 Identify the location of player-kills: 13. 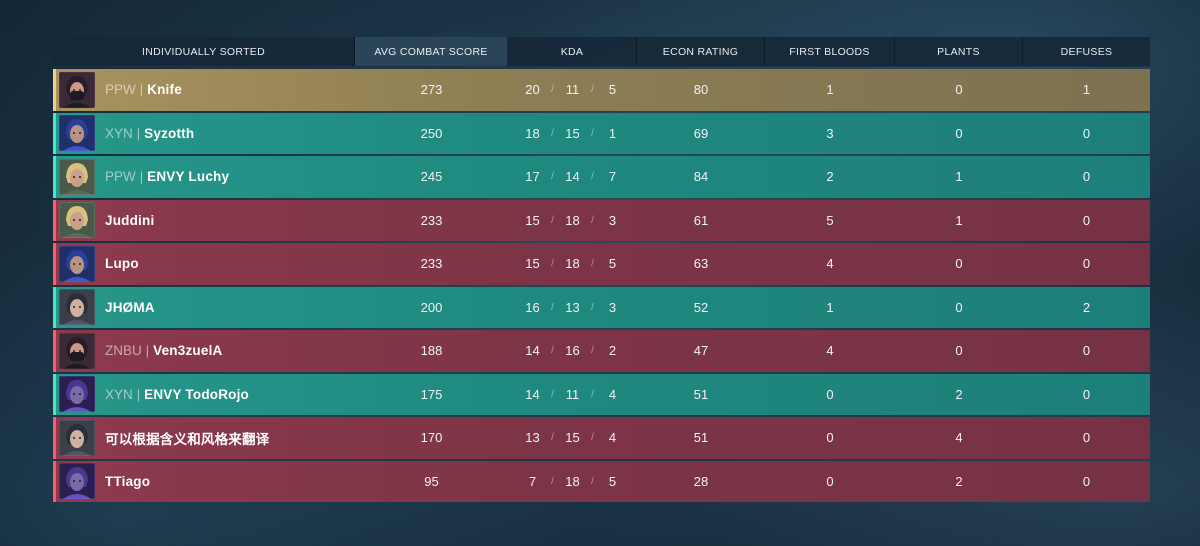
(532, 438).